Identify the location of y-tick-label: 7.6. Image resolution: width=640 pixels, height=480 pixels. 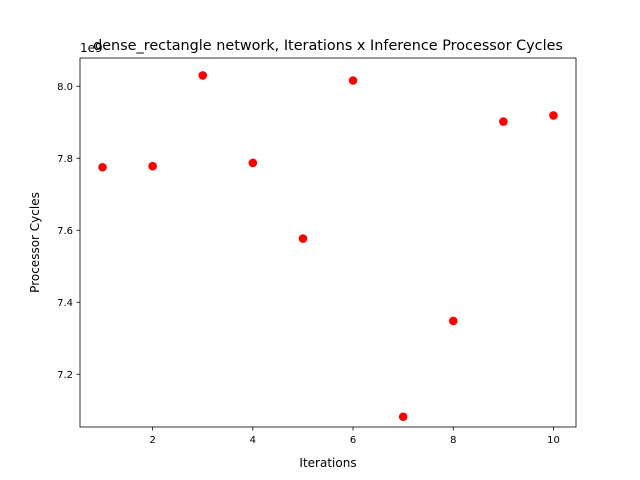
(65, 231).